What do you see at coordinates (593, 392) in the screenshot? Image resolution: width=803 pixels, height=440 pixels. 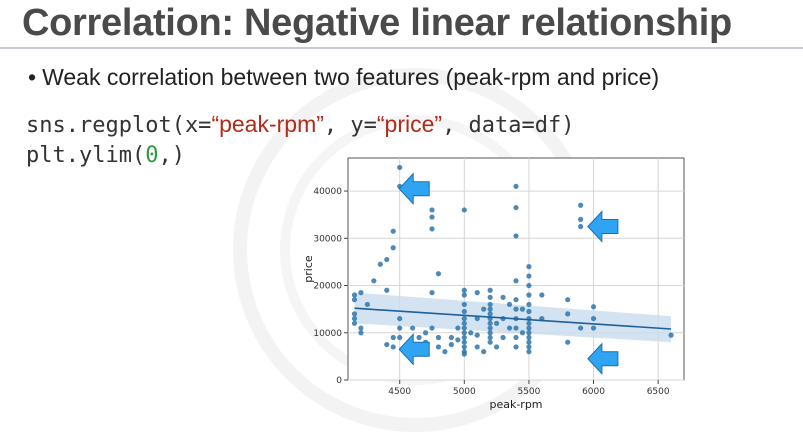 I see `x-tick-label: 6000` at bounding box center [593, 392].